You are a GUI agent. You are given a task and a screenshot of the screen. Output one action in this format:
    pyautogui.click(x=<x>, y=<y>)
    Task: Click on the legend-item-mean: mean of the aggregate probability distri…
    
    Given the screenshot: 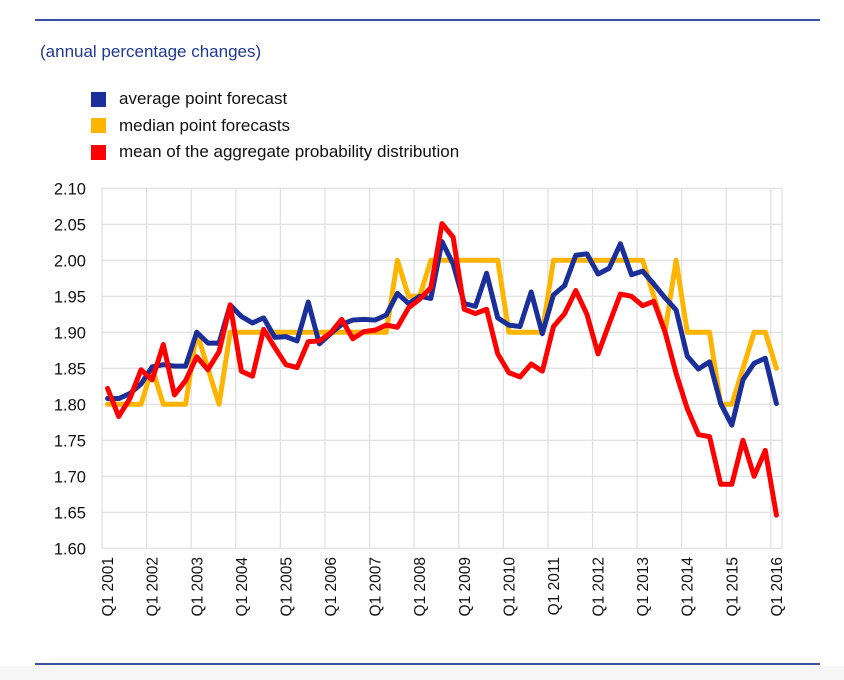 What is the action you would take?
    pyautogui.click(x=275, y=152)
    